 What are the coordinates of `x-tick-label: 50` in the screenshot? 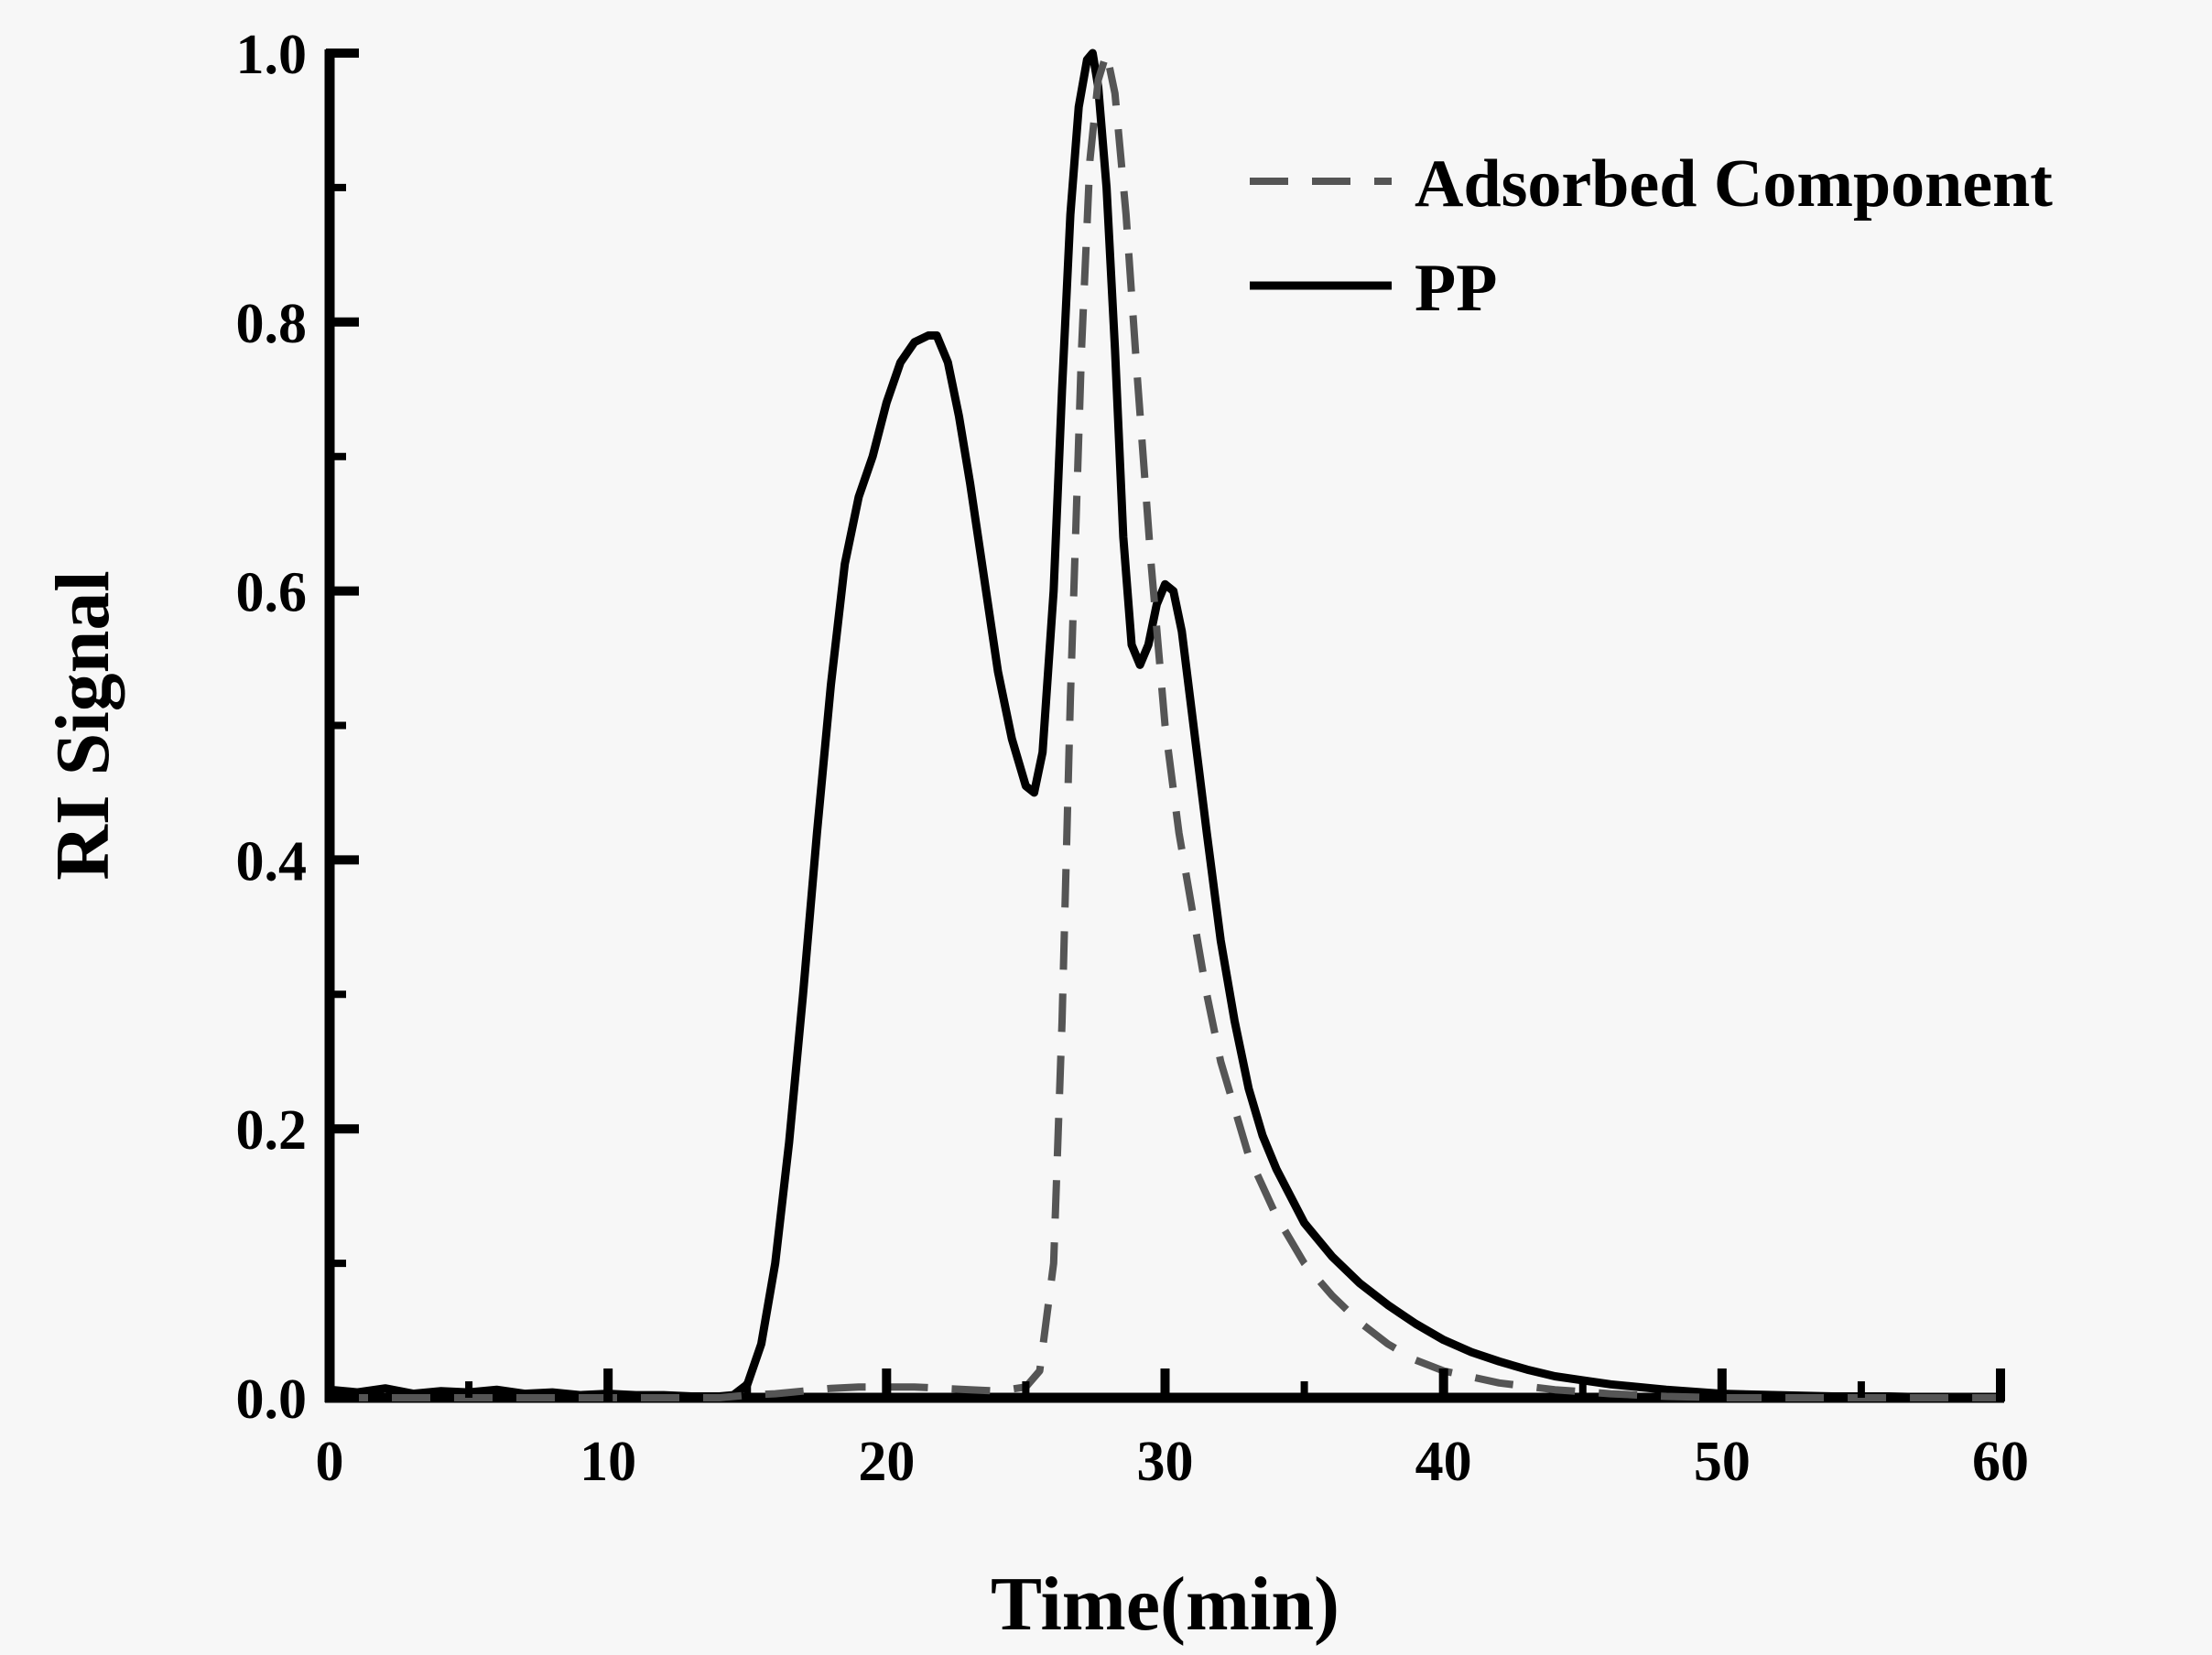 It's located at (1723, 1462).